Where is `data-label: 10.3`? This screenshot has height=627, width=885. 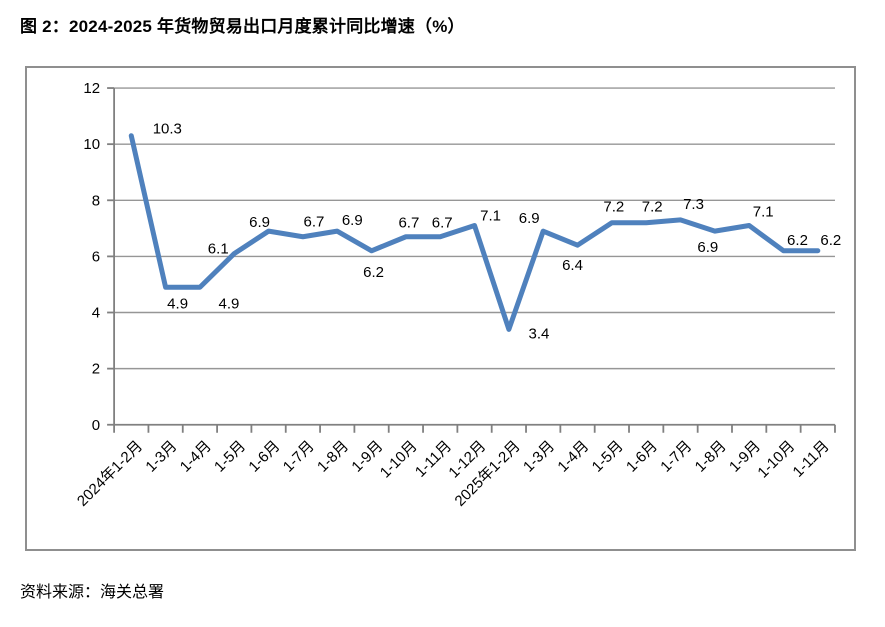 data-label: 10.3 is located at coordinates (167, 129).